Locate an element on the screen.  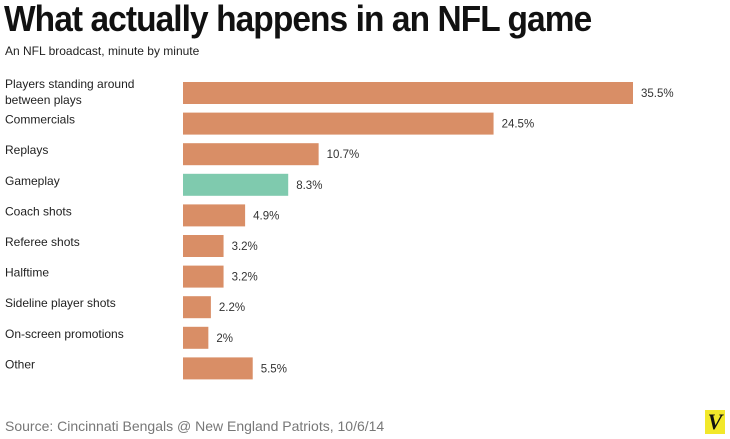
value-label: 8.3% is located at coordinates (309, 186).